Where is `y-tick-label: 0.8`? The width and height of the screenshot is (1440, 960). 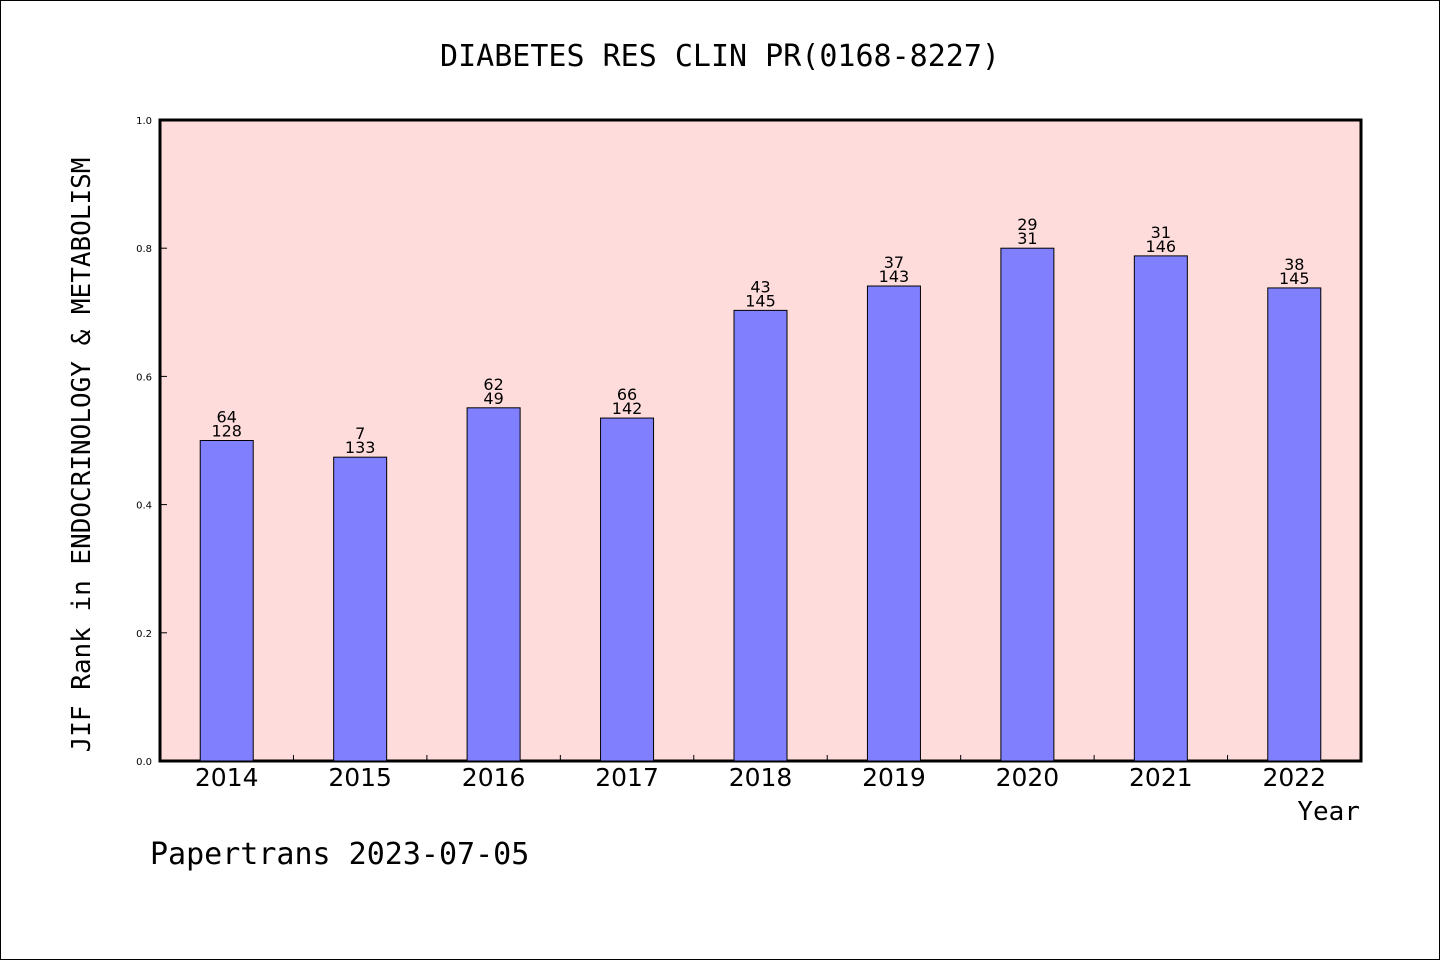
y-tick-label: 0.8 is located at coordinates (144, 249).